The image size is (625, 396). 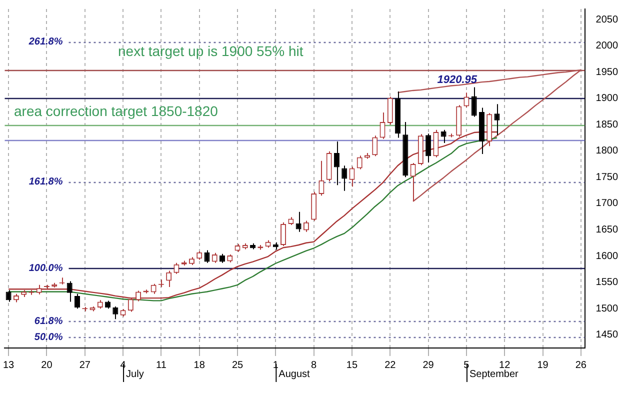 I want to click on annotation: 50.0%, so click(x=48, y=338).